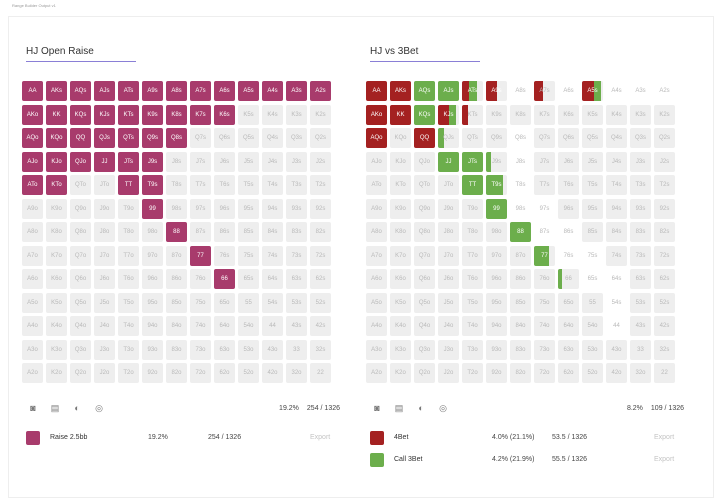 This screenshot has width=720, height=504. Describe the element at coordinates (296, 302) in the screenshot. I see `hand-cell-53s: 53s` at that location.